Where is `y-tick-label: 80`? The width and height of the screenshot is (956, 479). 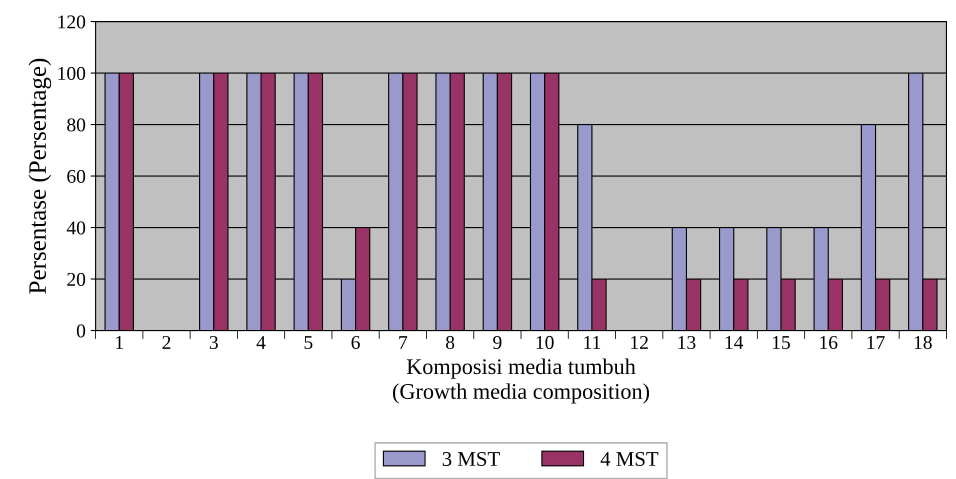 y-tick-label: 80 is located at coordinates (76, 125).